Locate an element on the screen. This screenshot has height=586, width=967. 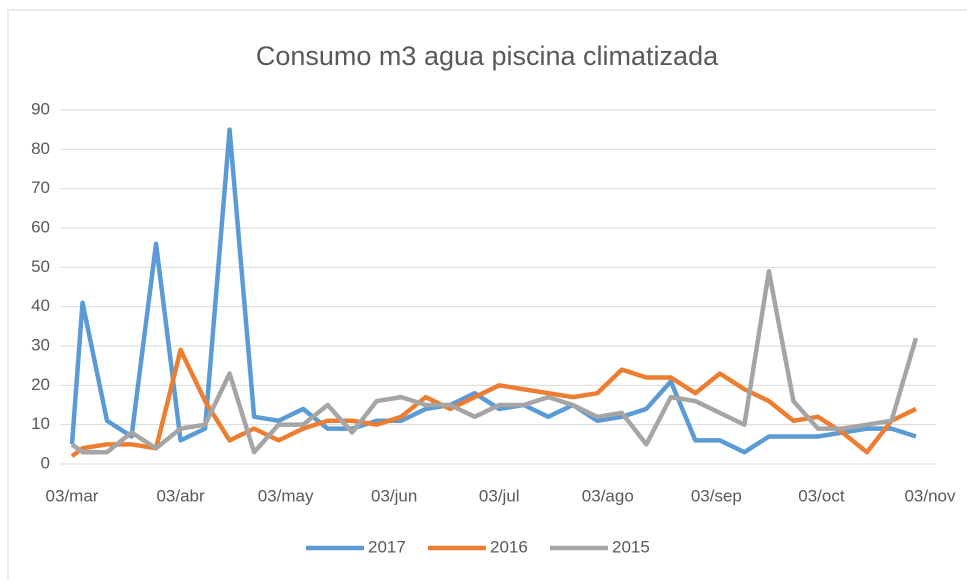
y-tick-label: 60 is located at coordinates (40, 226).